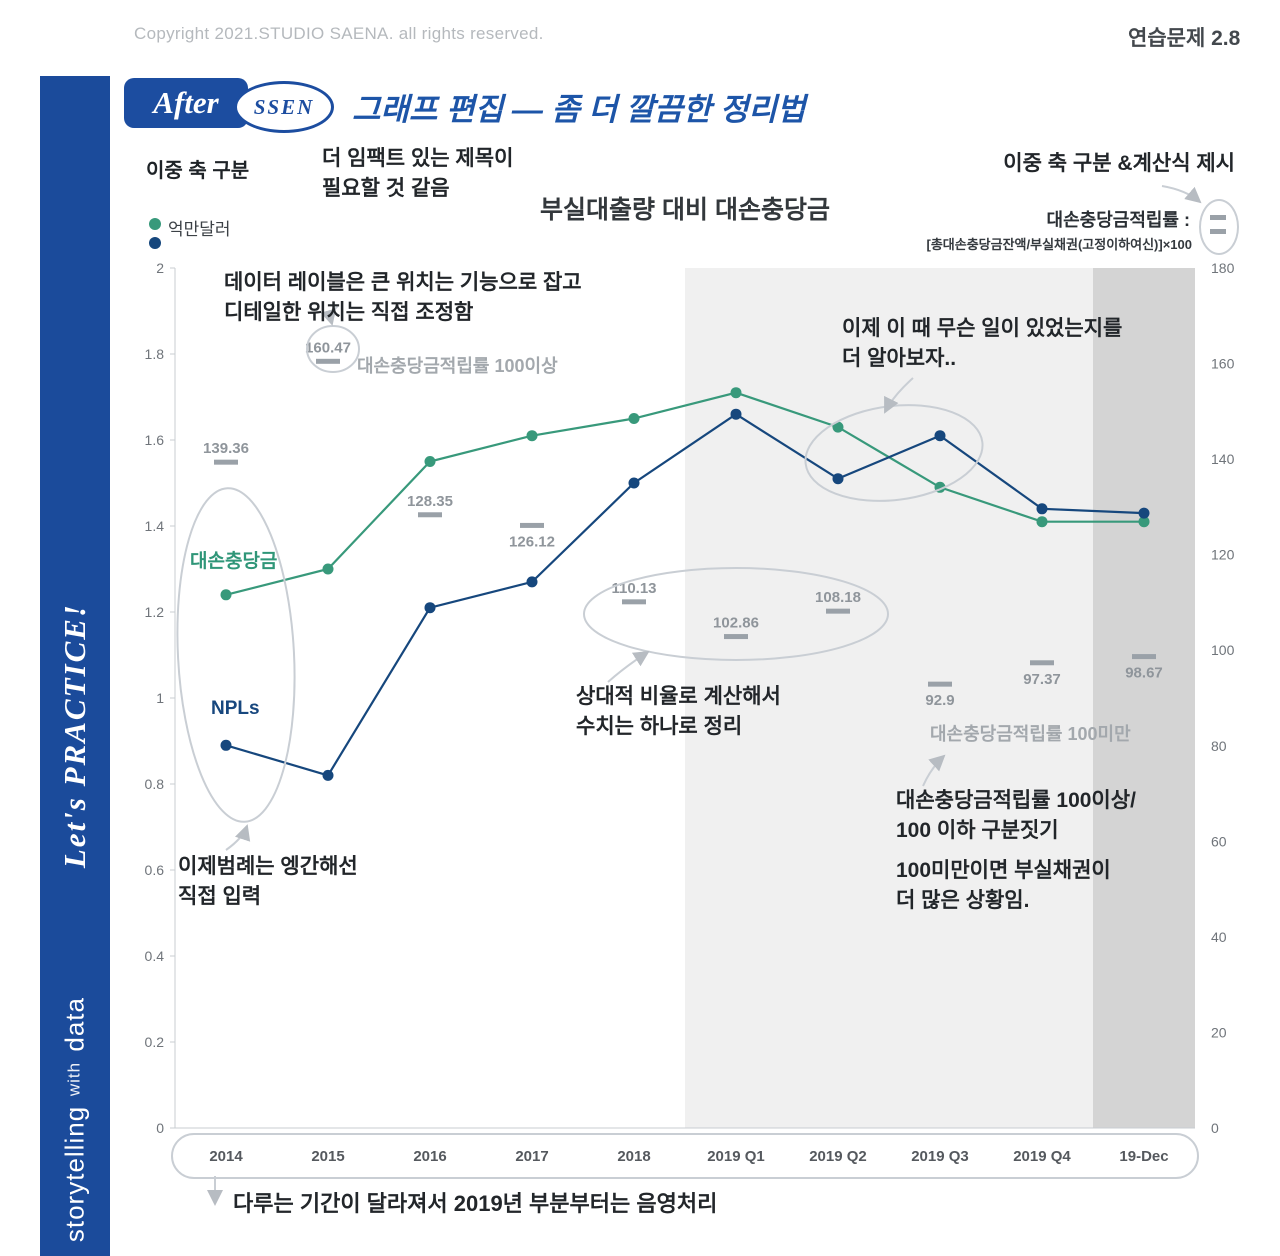 Image resolution: width=1280 pixels, height=1256 pixels. Describe the element at coordinates (418, 173) in the screenshot. I see `impact-title-note: 더 임팩트 있는 제목이 필요할 것 같음` at that location.